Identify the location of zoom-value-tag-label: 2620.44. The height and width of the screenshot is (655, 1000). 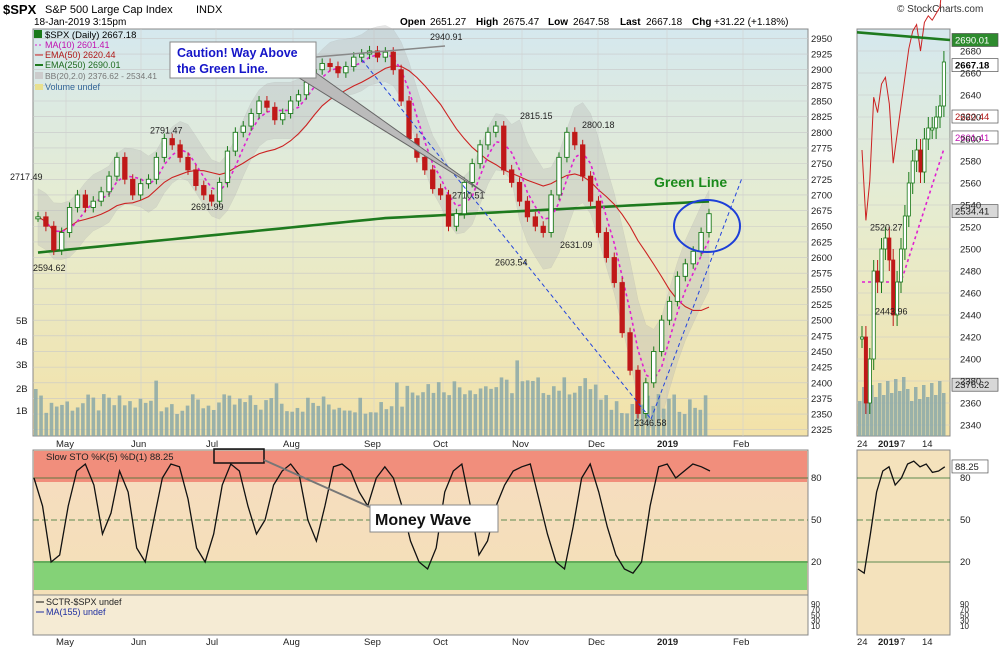
(972, 117).